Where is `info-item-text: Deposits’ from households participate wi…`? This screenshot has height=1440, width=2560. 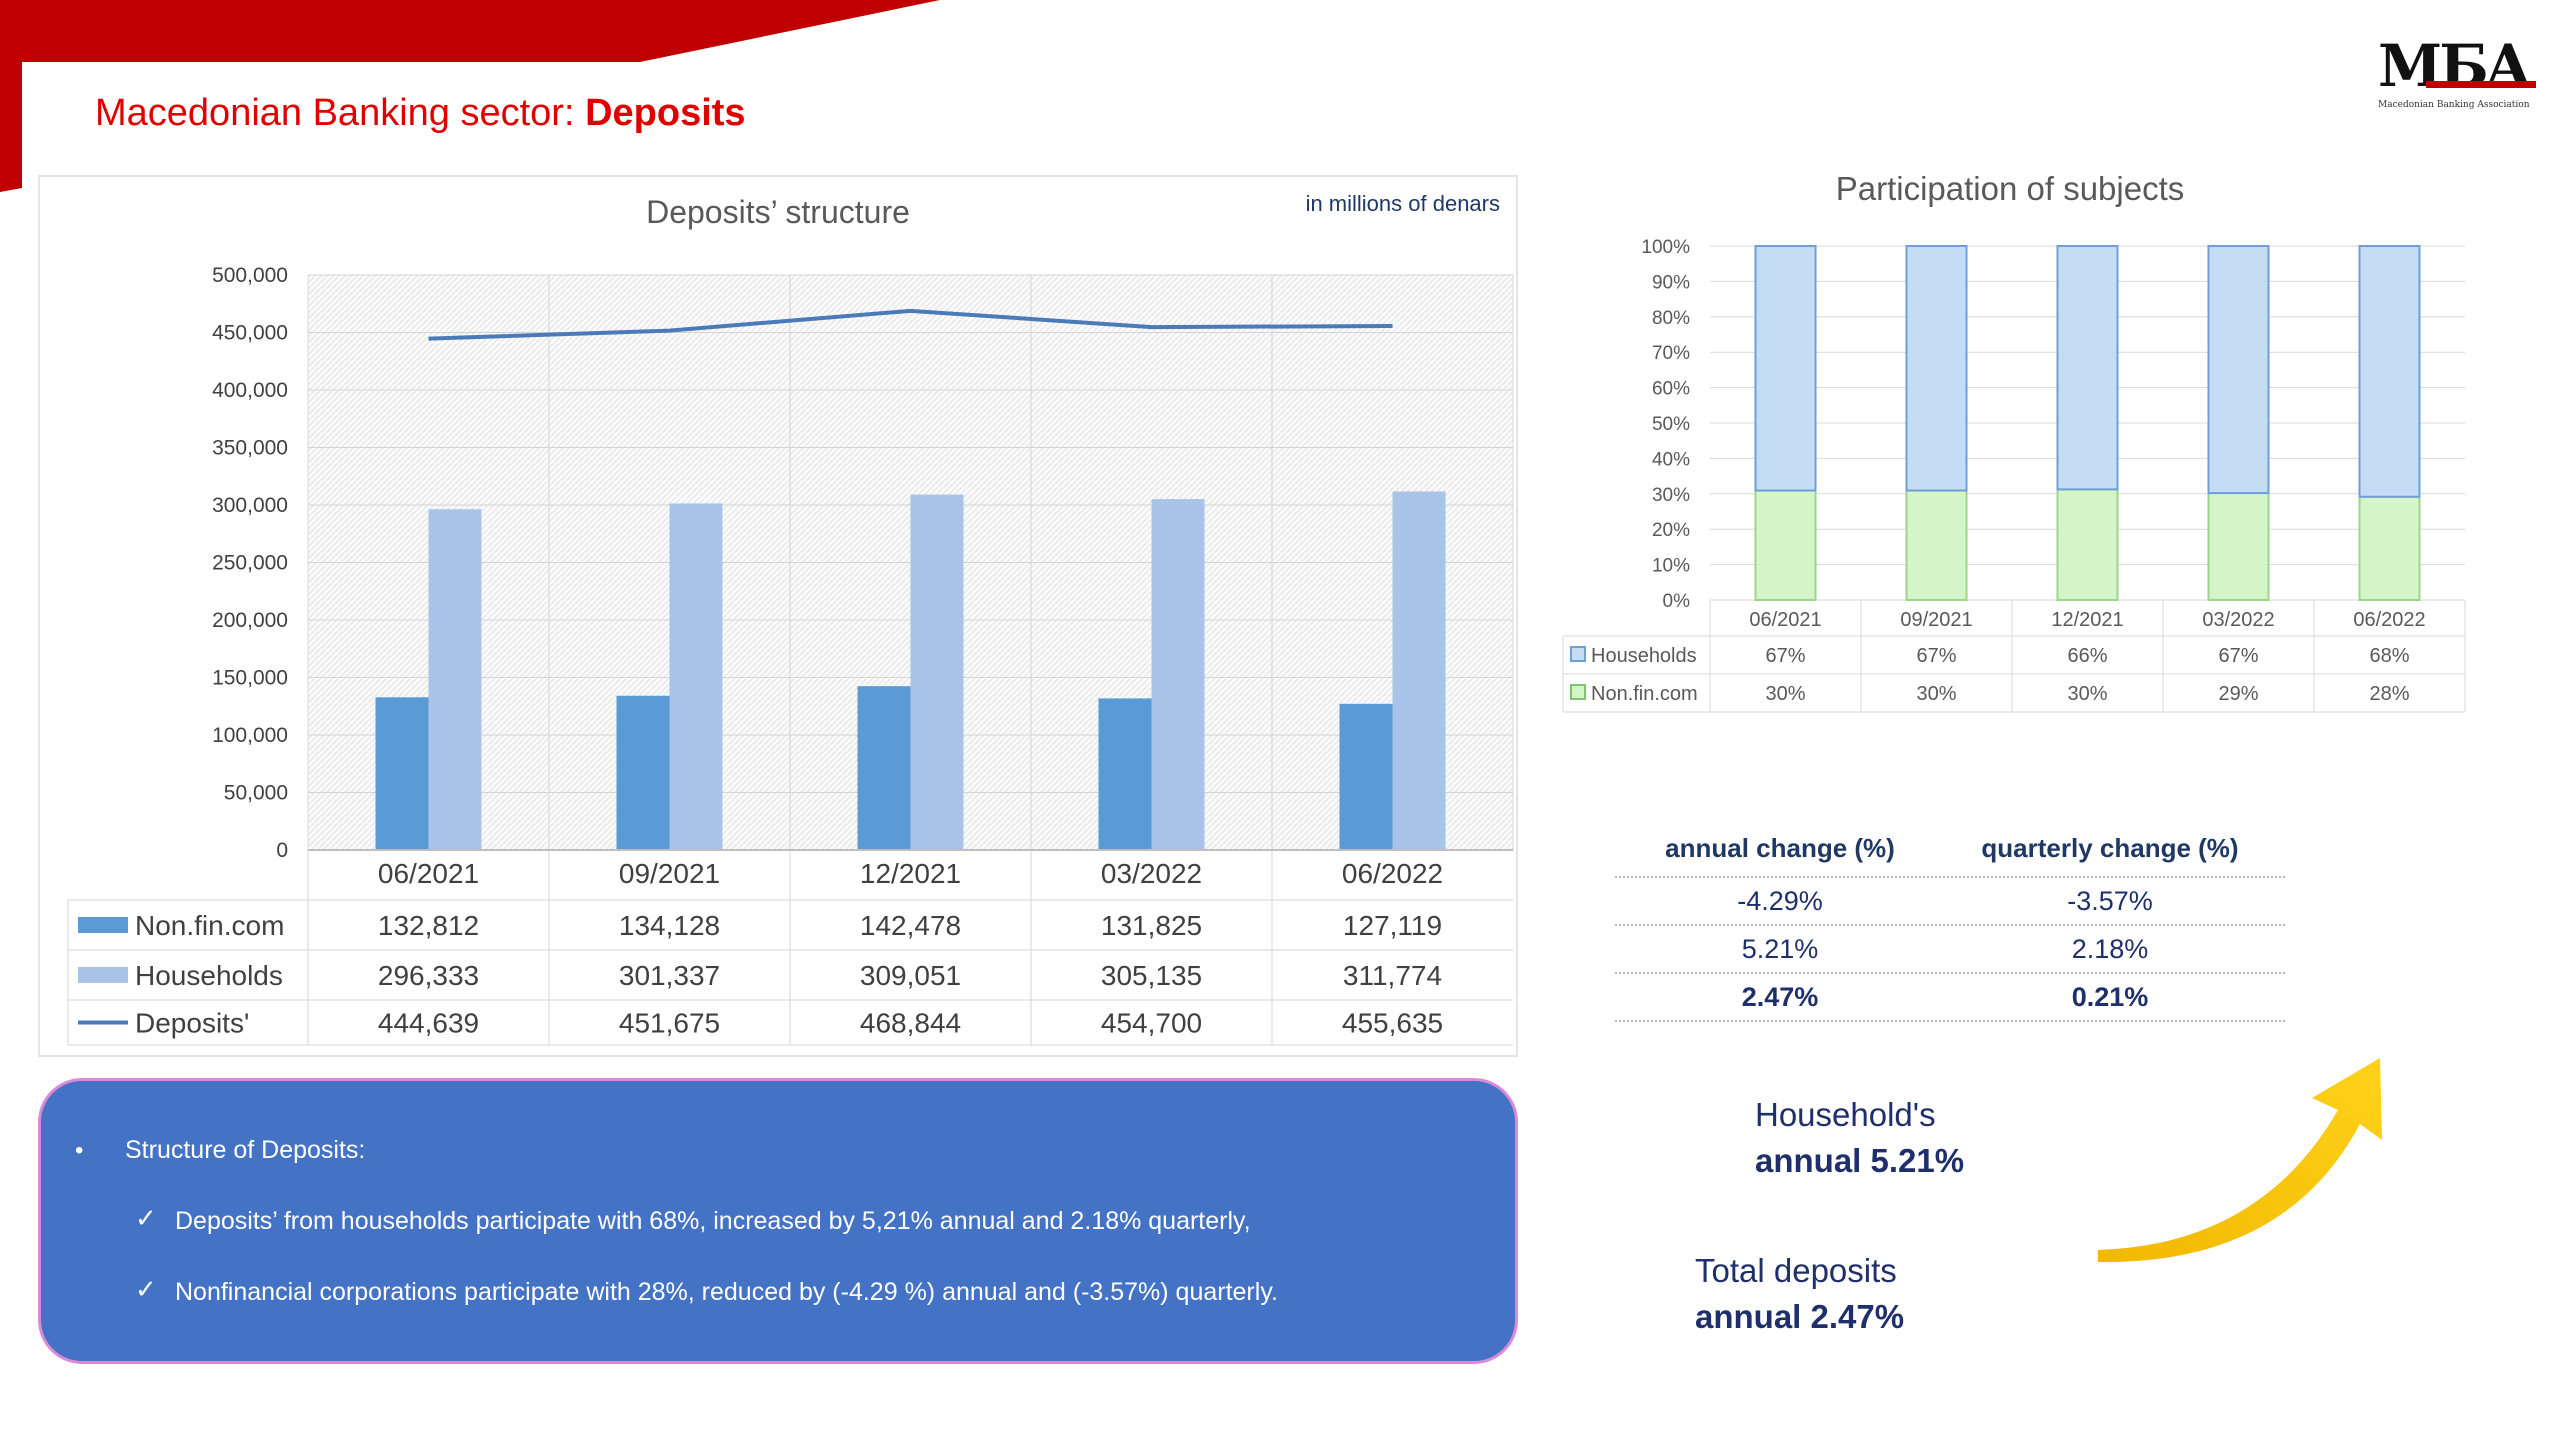 info-item-text: Deposits’ from households participate wi… is located at coordinates (713, 1221).